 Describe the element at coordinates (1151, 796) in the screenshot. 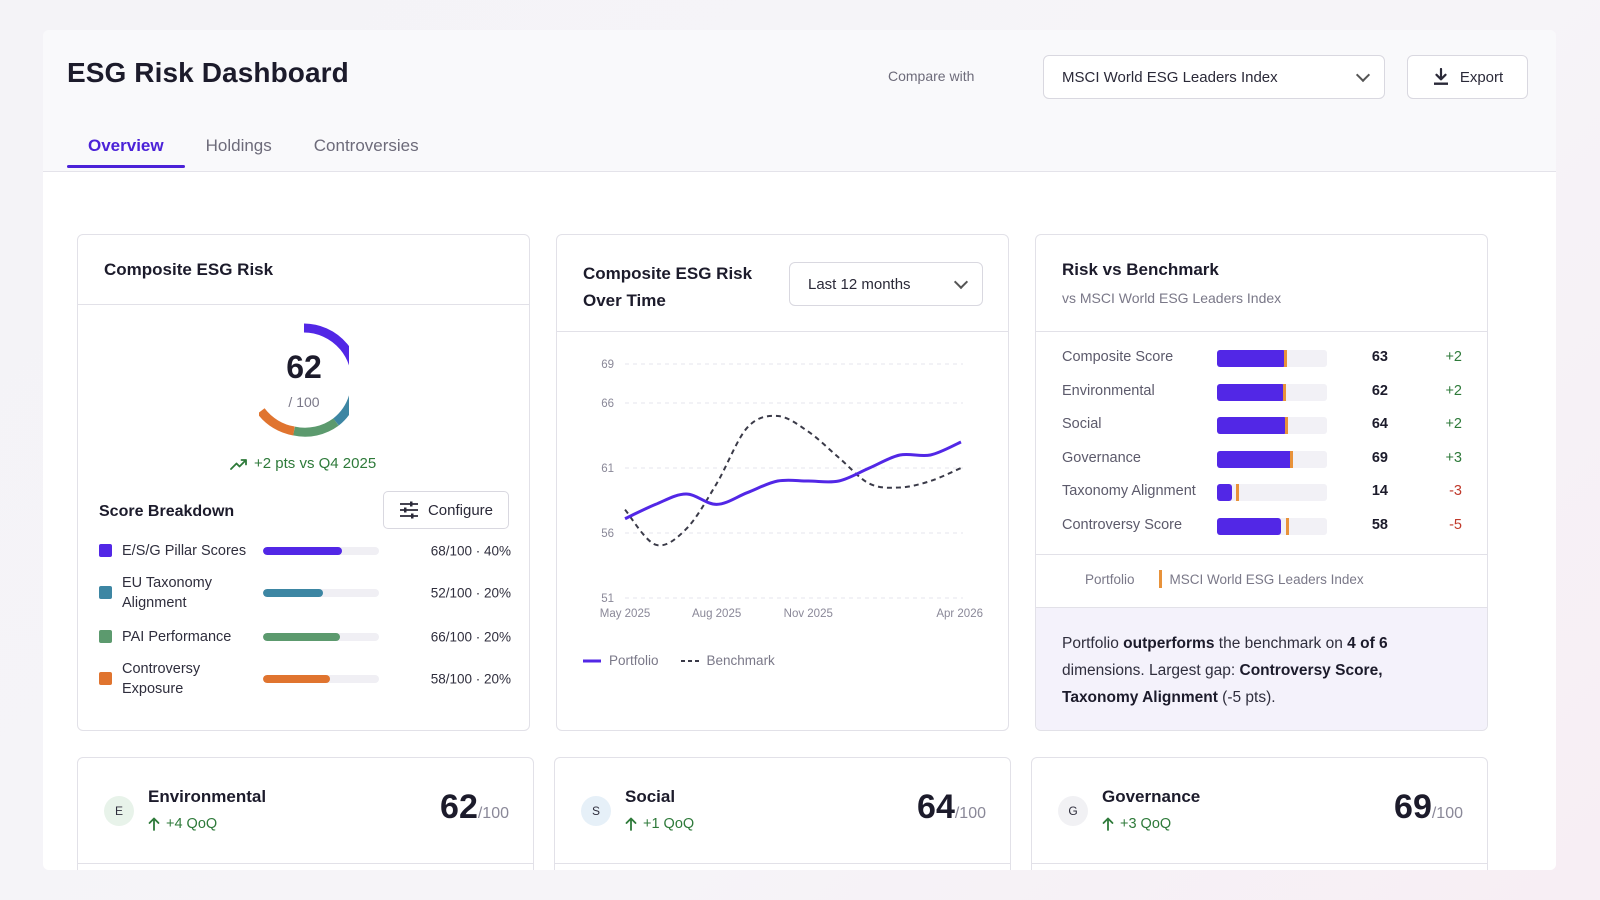

I see `pillar-name: Governance` at that location.